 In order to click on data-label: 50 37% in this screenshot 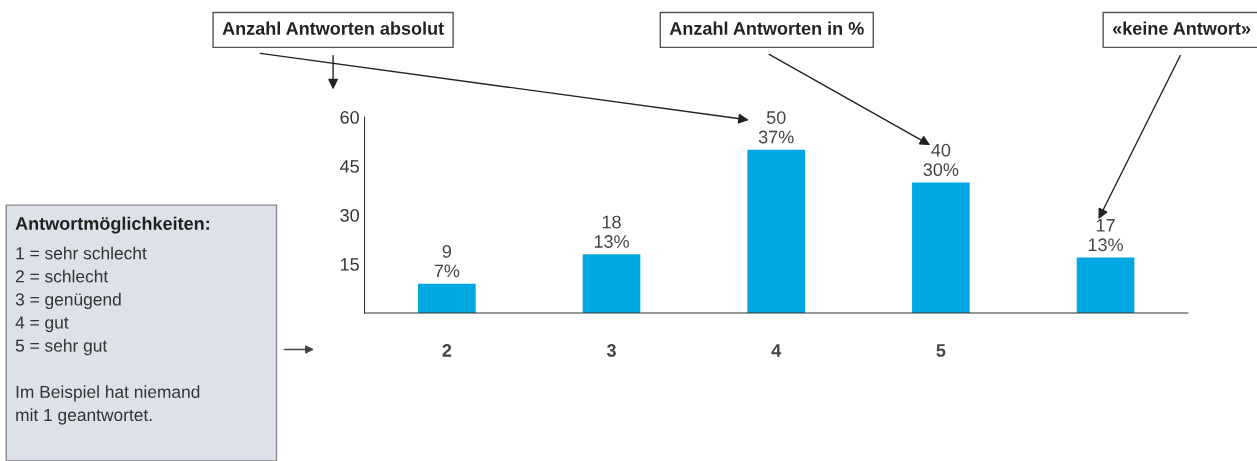, I will do `click(776, 127)`.